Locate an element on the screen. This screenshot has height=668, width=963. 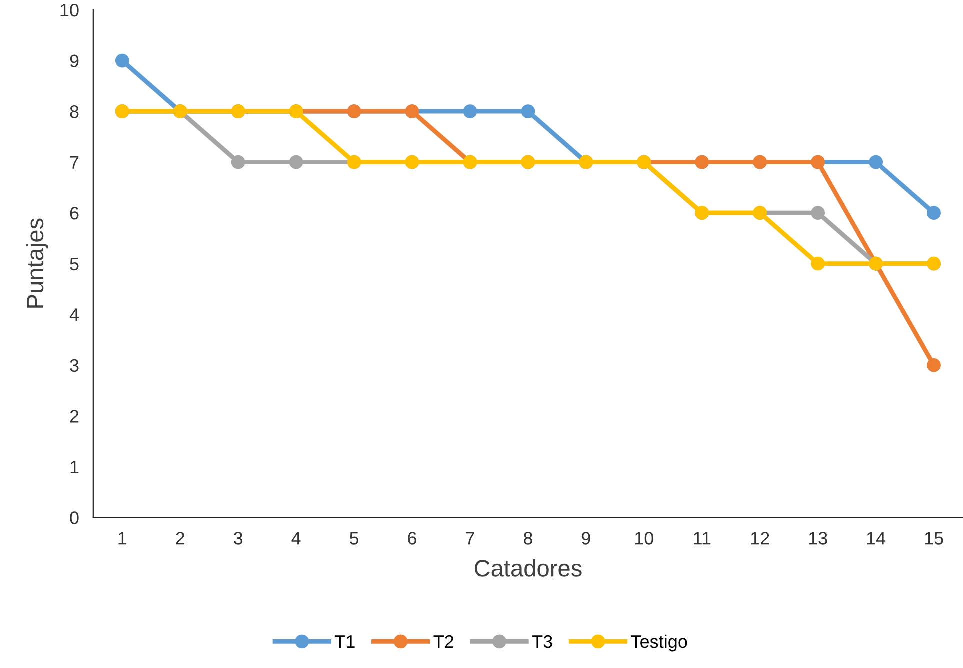
x-tick-label: 4 is located at coordinates (296, 538).